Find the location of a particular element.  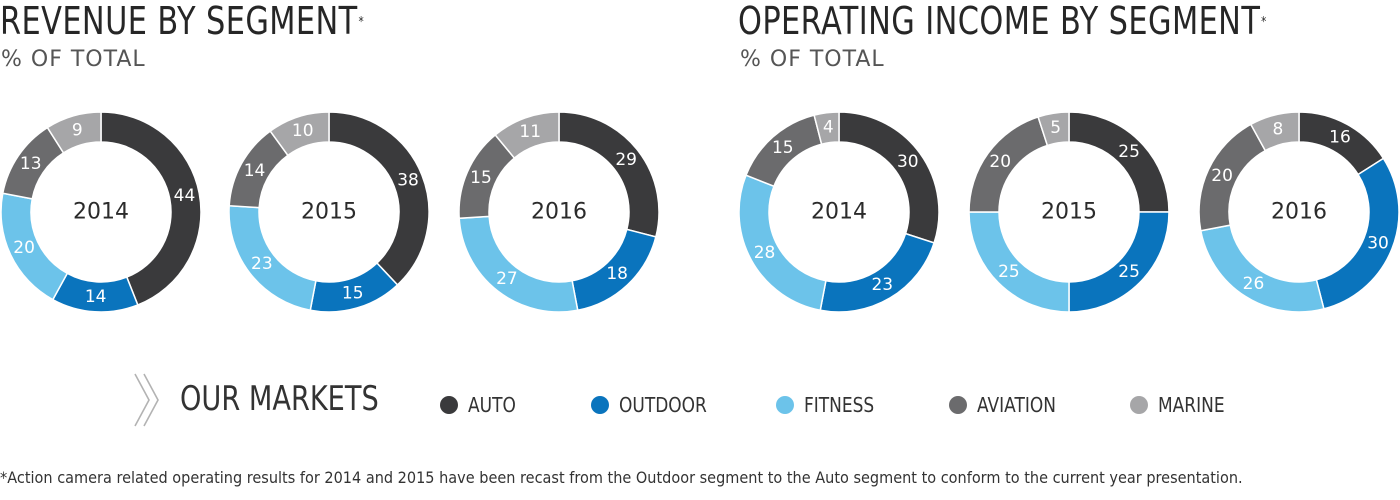

legend-label-fitness: FITNESS is located at coordinates (839, 405).